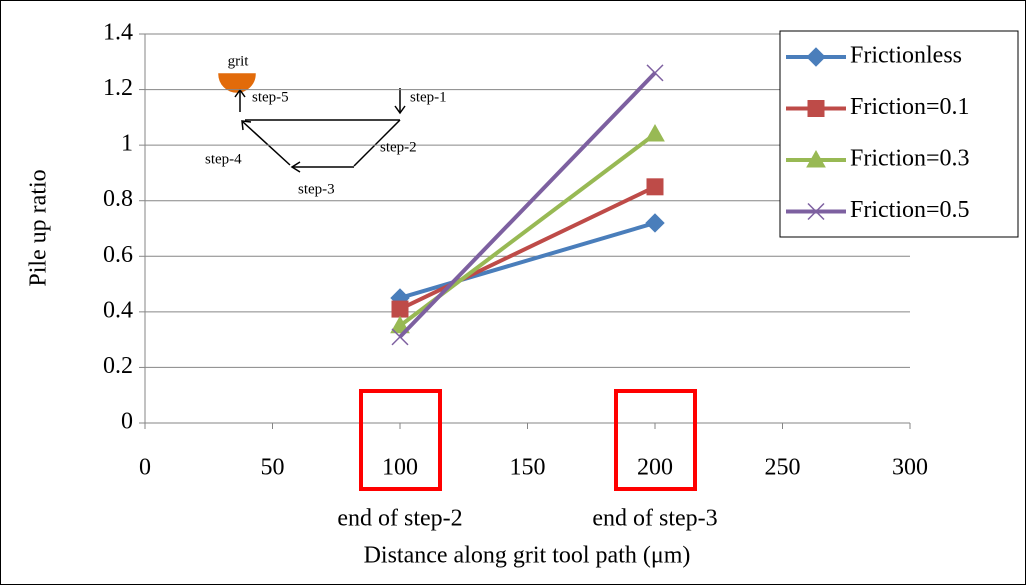 The height and width of the screenshot is (585, 1026). I want to click on y-tick-label: 0.8, so click(118, 199).